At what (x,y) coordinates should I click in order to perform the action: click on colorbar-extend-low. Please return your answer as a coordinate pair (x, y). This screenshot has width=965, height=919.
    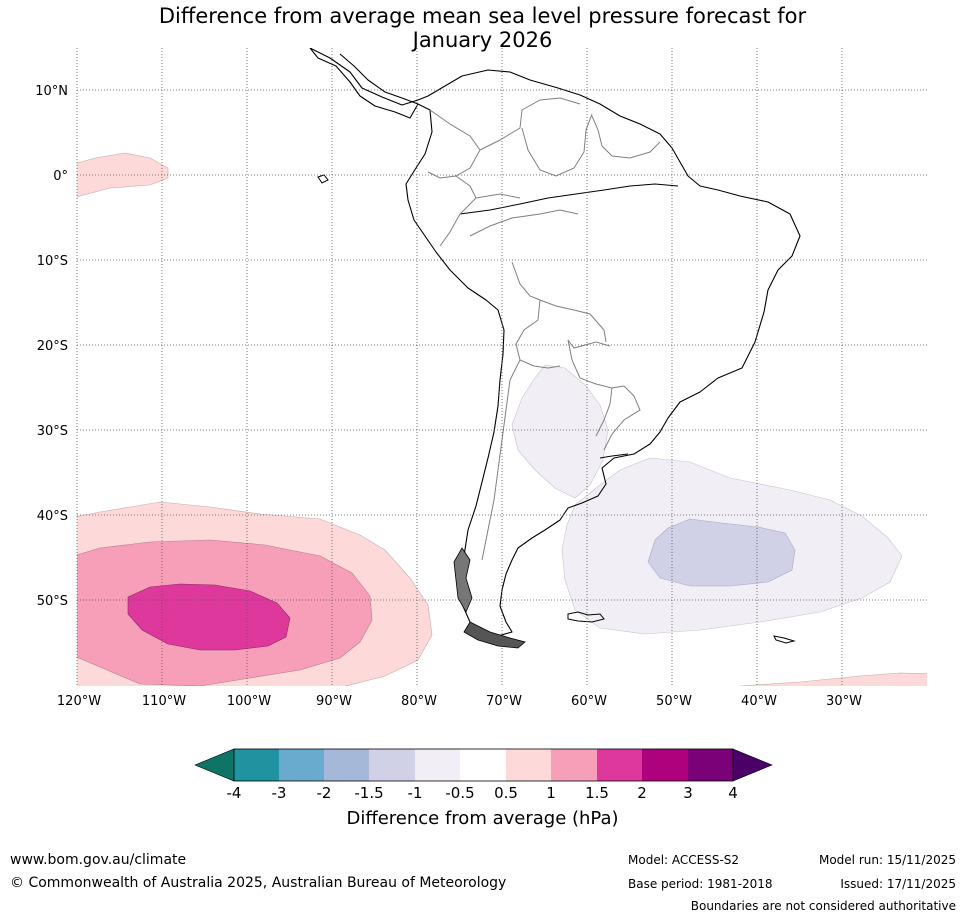
    Looking at the image, I should click on (214, 765).